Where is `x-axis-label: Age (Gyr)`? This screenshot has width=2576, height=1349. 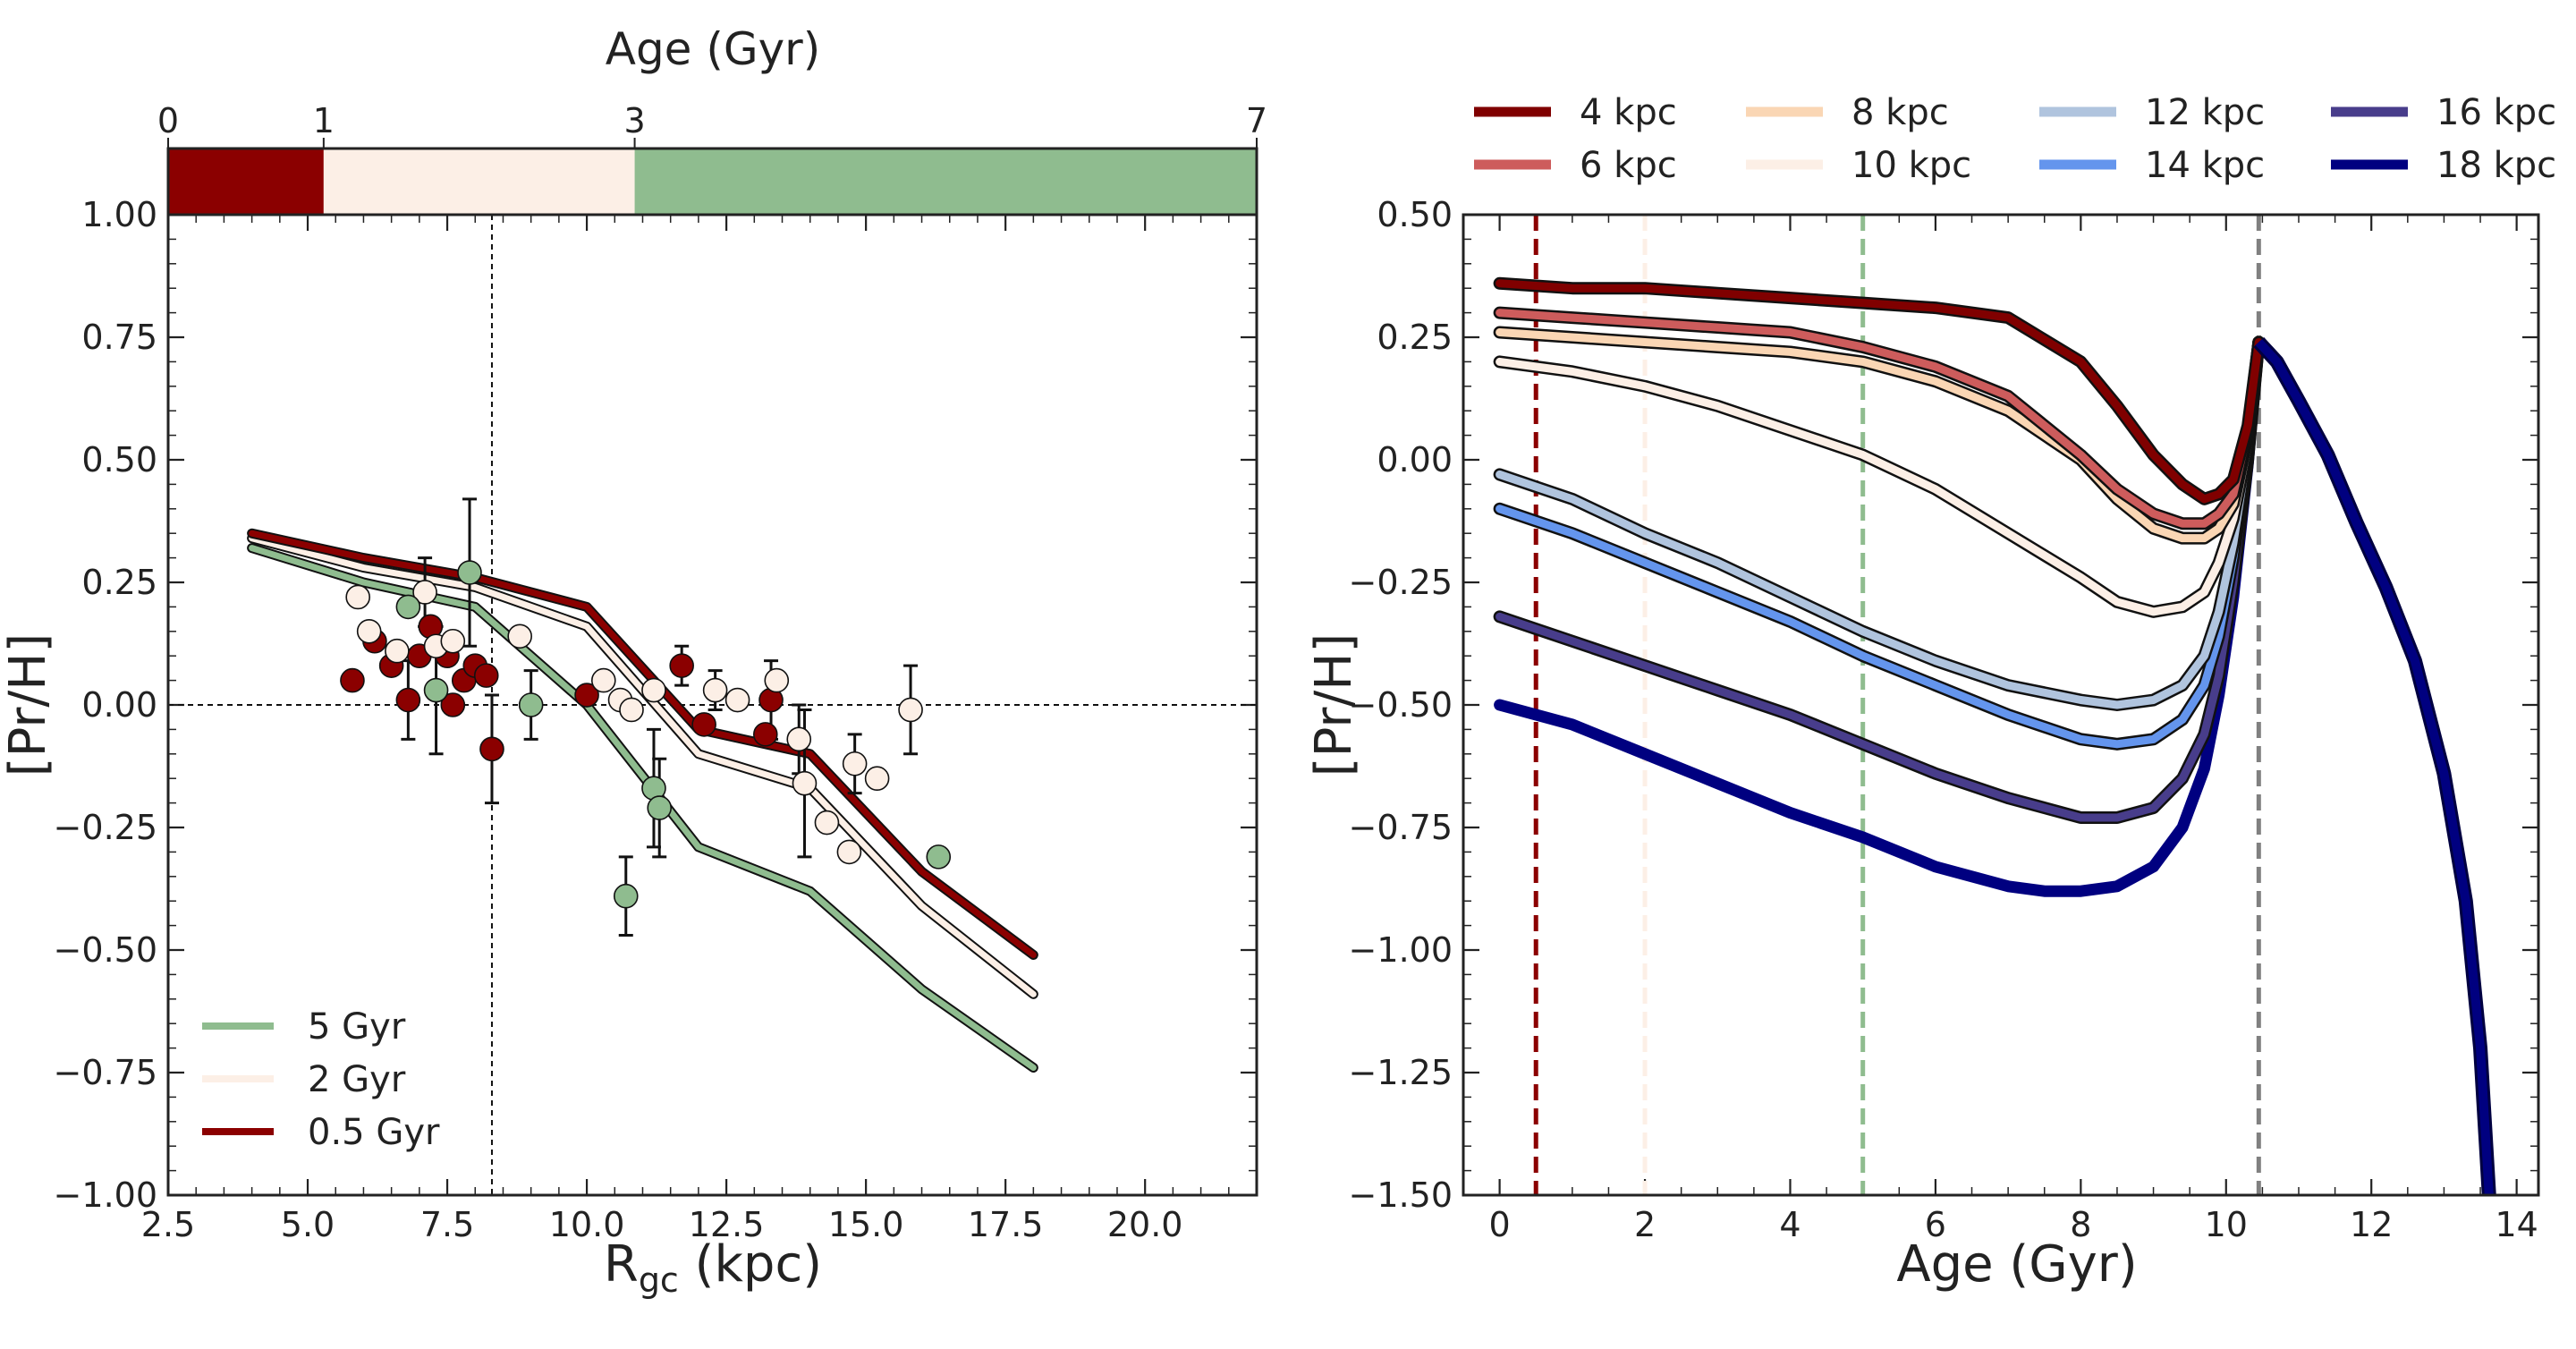
x-axis-label: Age (Gyr) is located at coordinates (2016, 1264).